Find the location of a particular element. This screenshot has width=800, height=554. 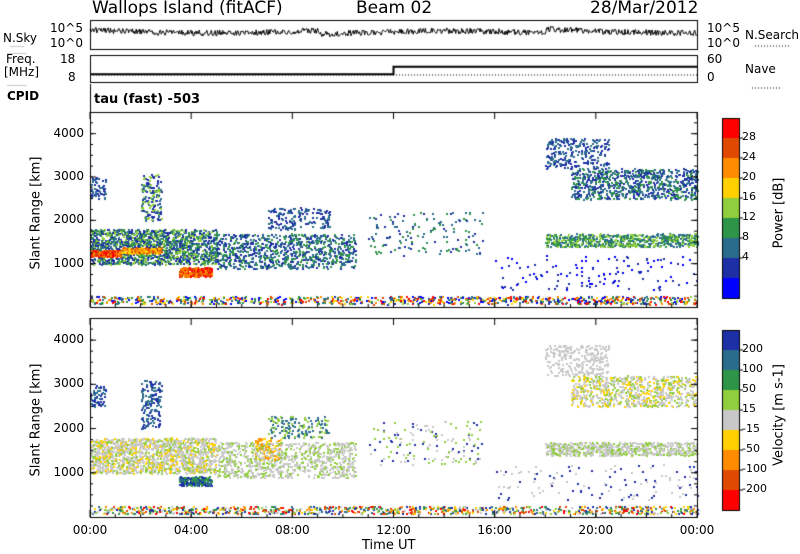

velocity-y-axis-label: Slant Range [km] is located at coordinates (36, 420).